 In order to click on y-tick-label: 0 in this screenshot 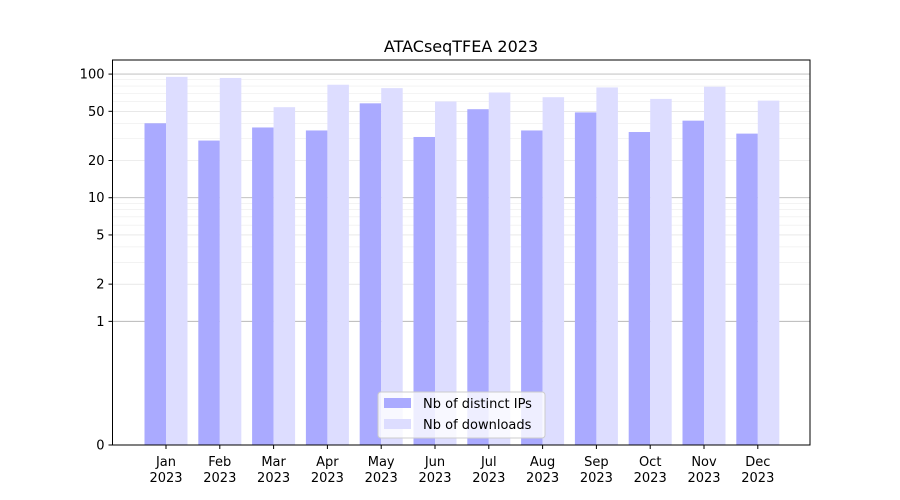, I will do `click(100, 446)`.